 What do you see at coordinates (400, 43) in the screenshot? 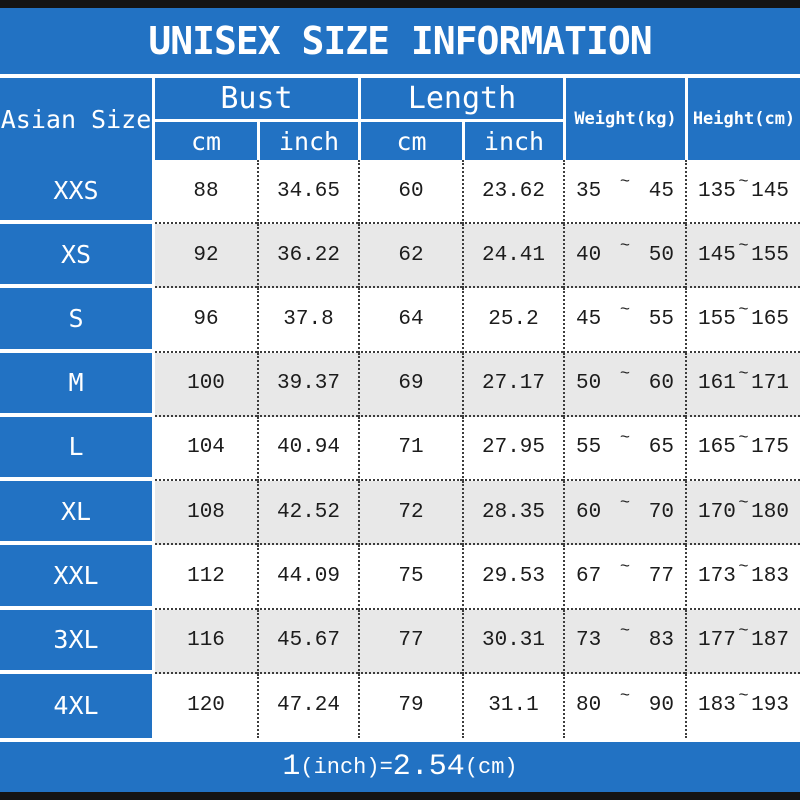
I see `title-band: UNISEX SIZE INFORMATION` at bounding box center [400, 43].